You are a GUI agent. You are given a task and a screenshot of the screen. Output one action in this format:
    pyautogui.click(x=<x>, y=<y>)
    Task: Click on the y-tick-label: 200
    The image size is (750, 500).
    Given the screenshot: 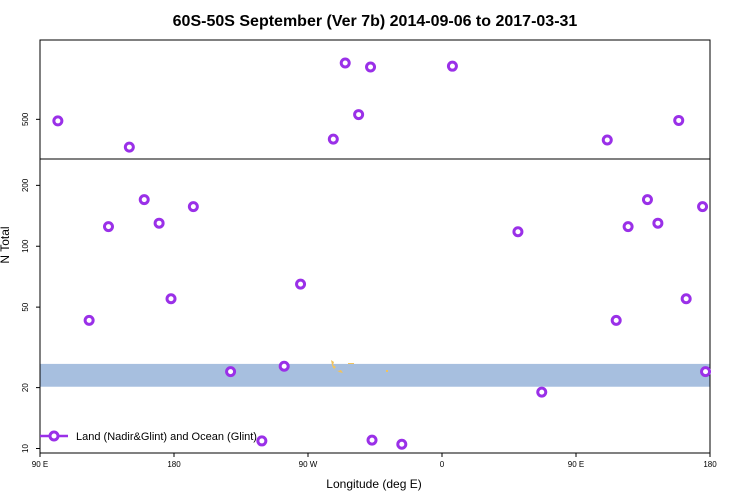 What is the action you would take?
    pyautogui.click(x=25, y=185)
    